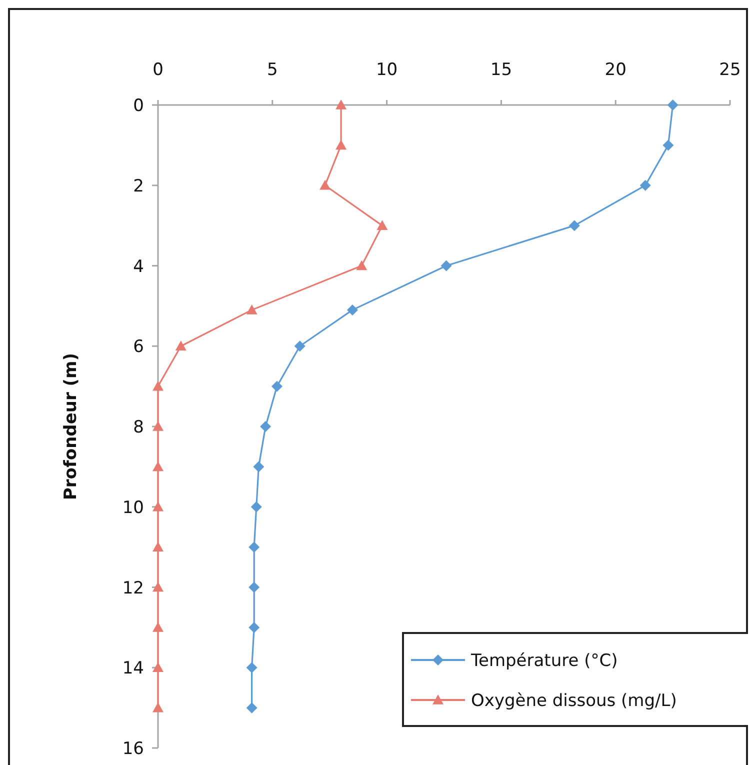 This screenshot has width=756, height=765. What do you see at coordinates (133, 588) in the screenshot?
I see `y-tick-label: 12` at bounding box center [133, 588].